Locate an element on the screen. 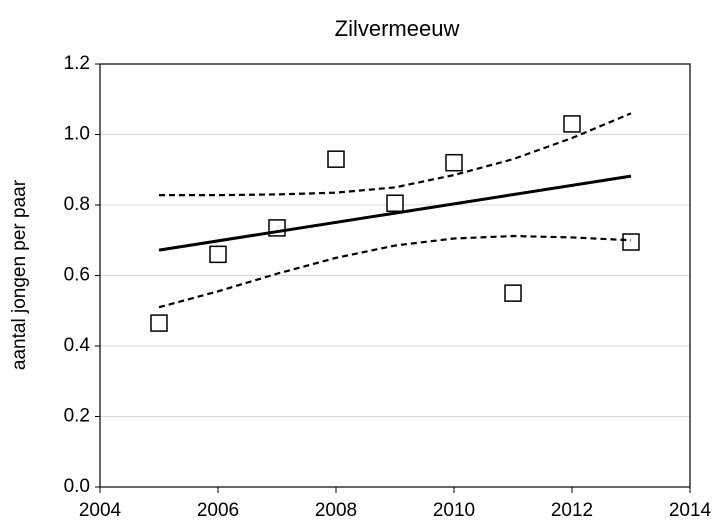  y-tick-label: 0.8 is located at coordinates (77, 204).